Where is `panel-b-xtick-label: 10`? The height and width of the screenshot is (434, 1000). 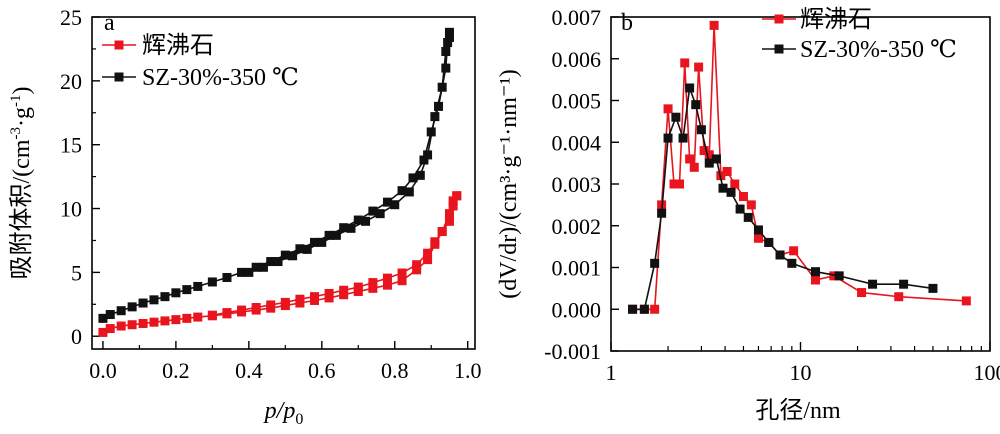
panel-b-xtick-label: 10 is located at coordinates (801, 372).